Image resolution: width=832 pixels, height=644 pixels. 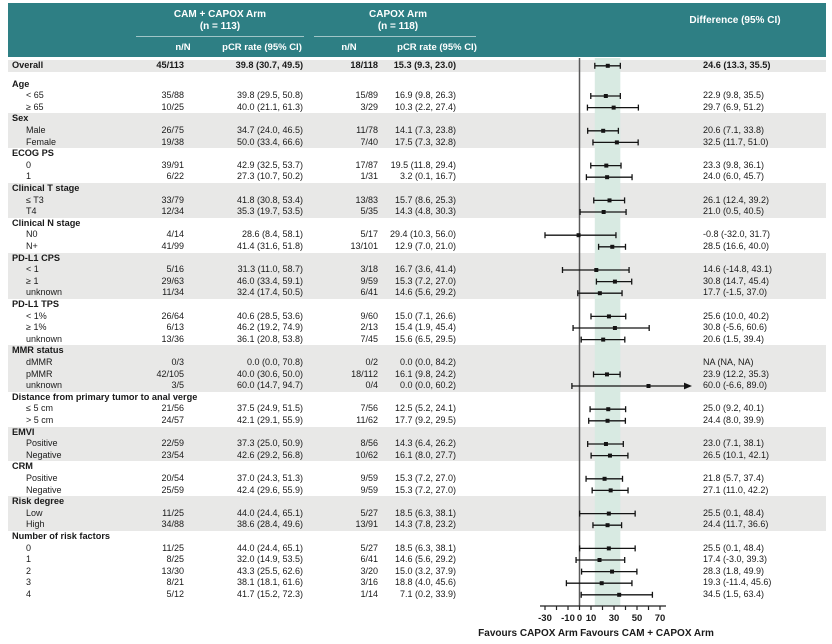 What do you see at coordinates (425, 373) in the screenshot?
I see `capox-pcr-rate-value: 16.1 (9.8, 24.2)` at bounding box center [425, 373].